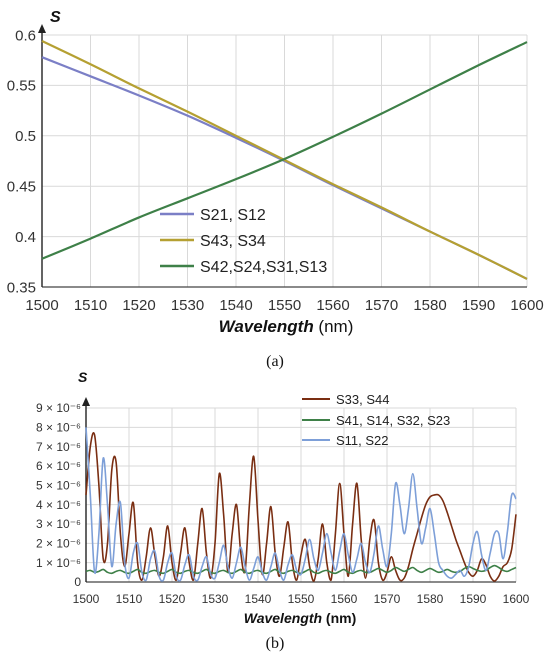 The width and height of the screenshot is (550, 657). Describe the element at coordinates (258, 599) in the screenshot. I see `panel-b-x-tick-label-4: 1540` at that location.